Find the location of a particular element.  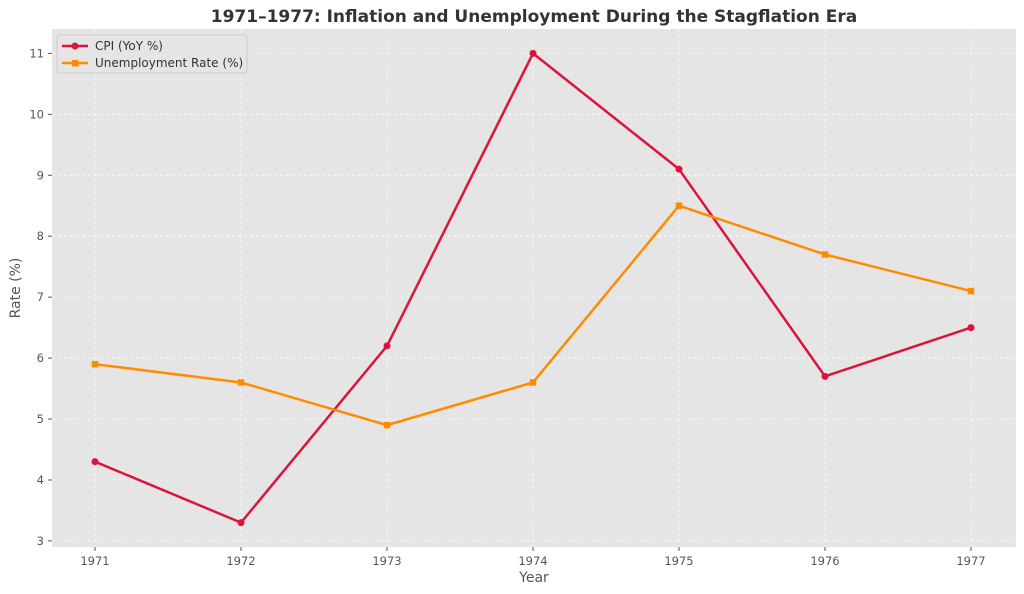

y-axis-label: Rate (%) is located at coordinates (16, 288).